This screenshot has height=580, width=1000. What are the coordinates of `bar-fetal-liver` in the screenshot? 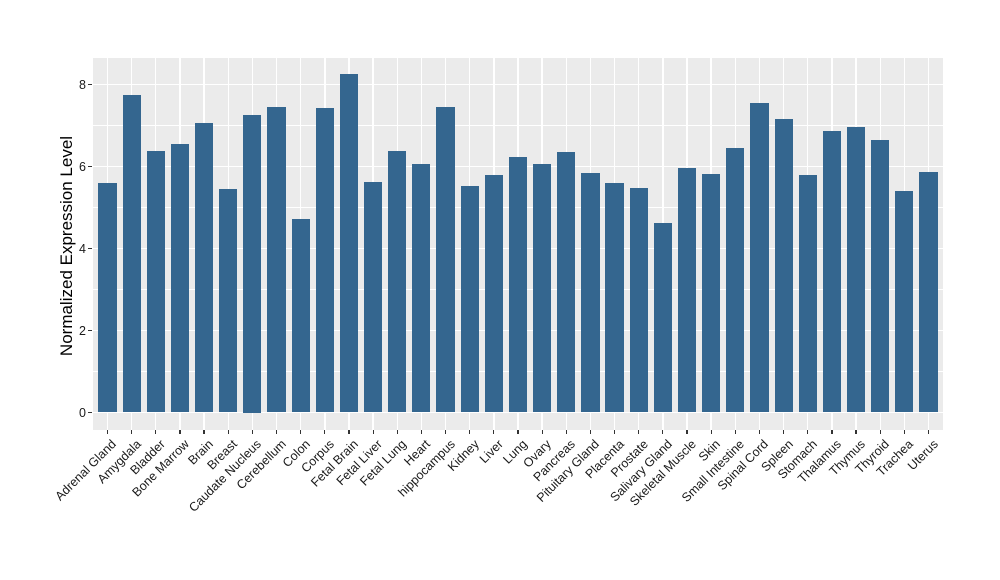 It's located at (373, 297).